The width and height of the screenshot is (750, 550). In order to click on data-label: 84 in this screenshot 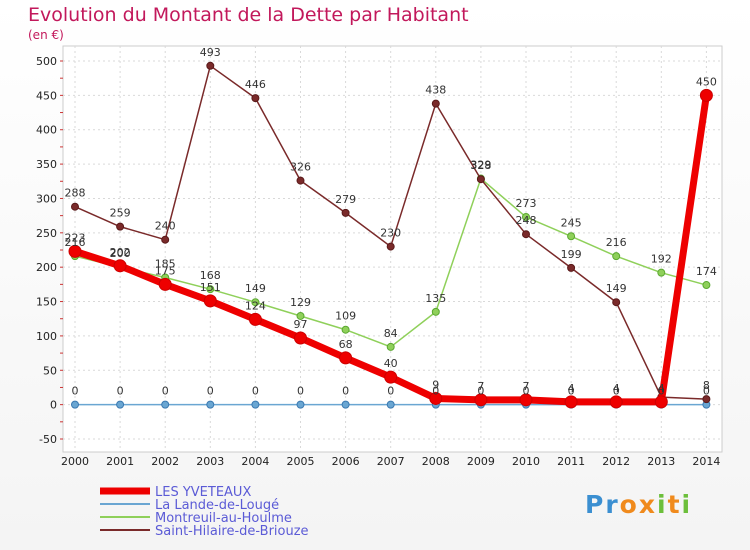, I will do `click(391, 333)`.